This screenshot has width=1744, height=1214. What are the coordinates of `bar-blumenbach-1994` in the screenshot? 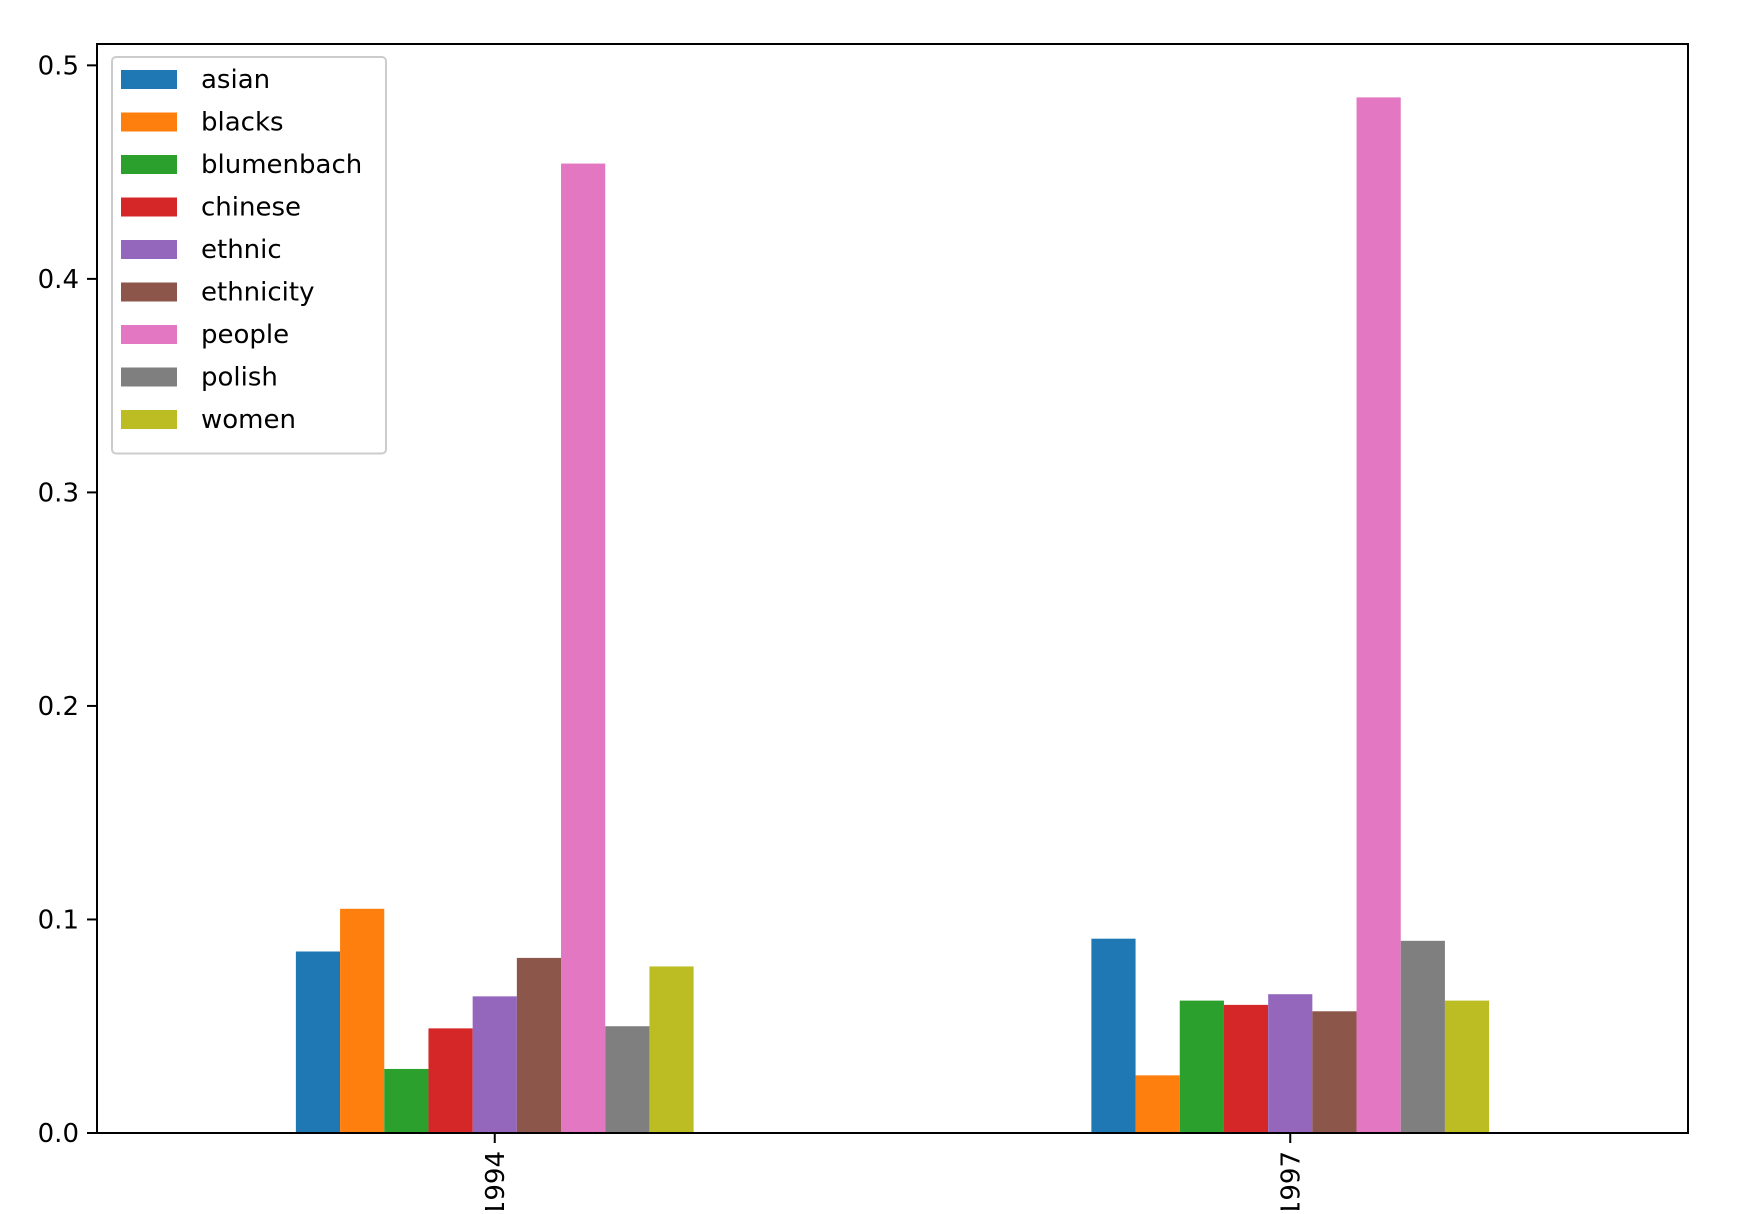 It's located at (406, 1100).